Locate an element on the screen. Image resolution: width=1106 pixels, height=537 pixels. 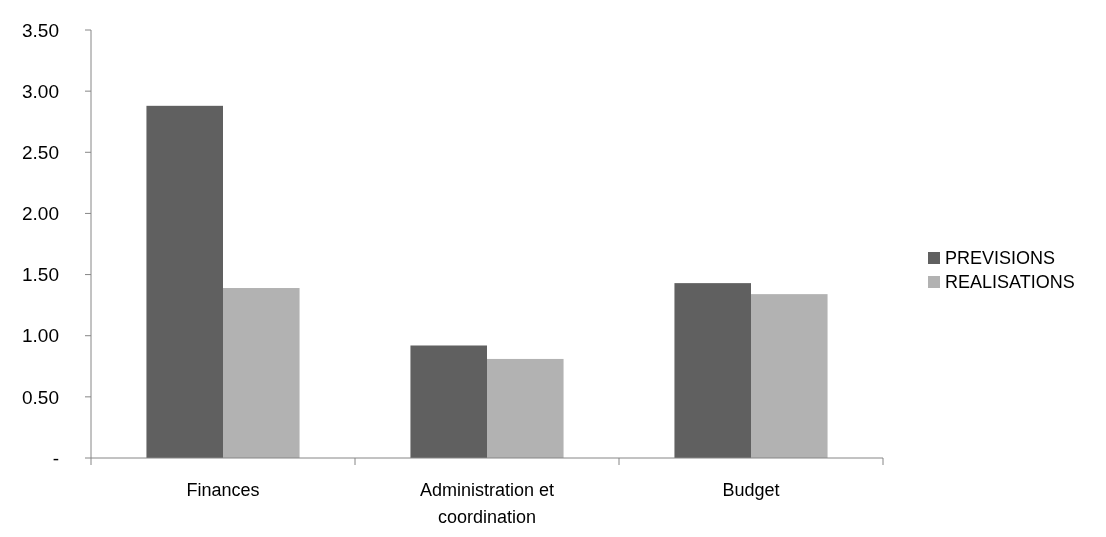
legend-label: REALISATIONS is located at coordinates (1010, 282).